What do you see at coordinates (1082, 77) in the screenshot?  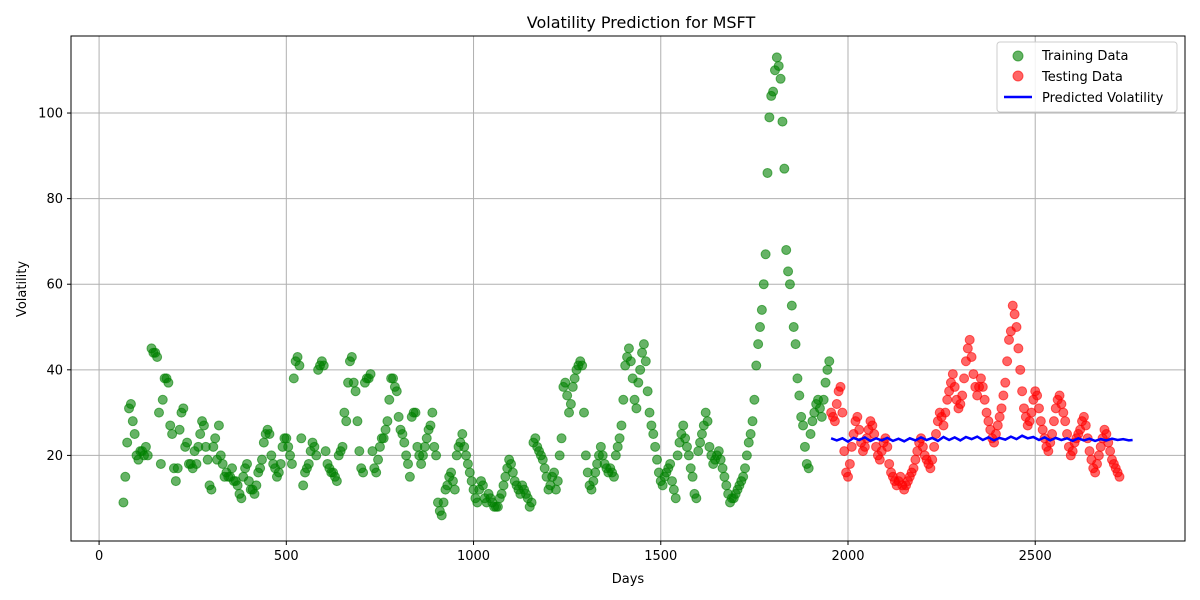 I see `legend-testing-label: Testing Data` at bounding box center [1082, 77].